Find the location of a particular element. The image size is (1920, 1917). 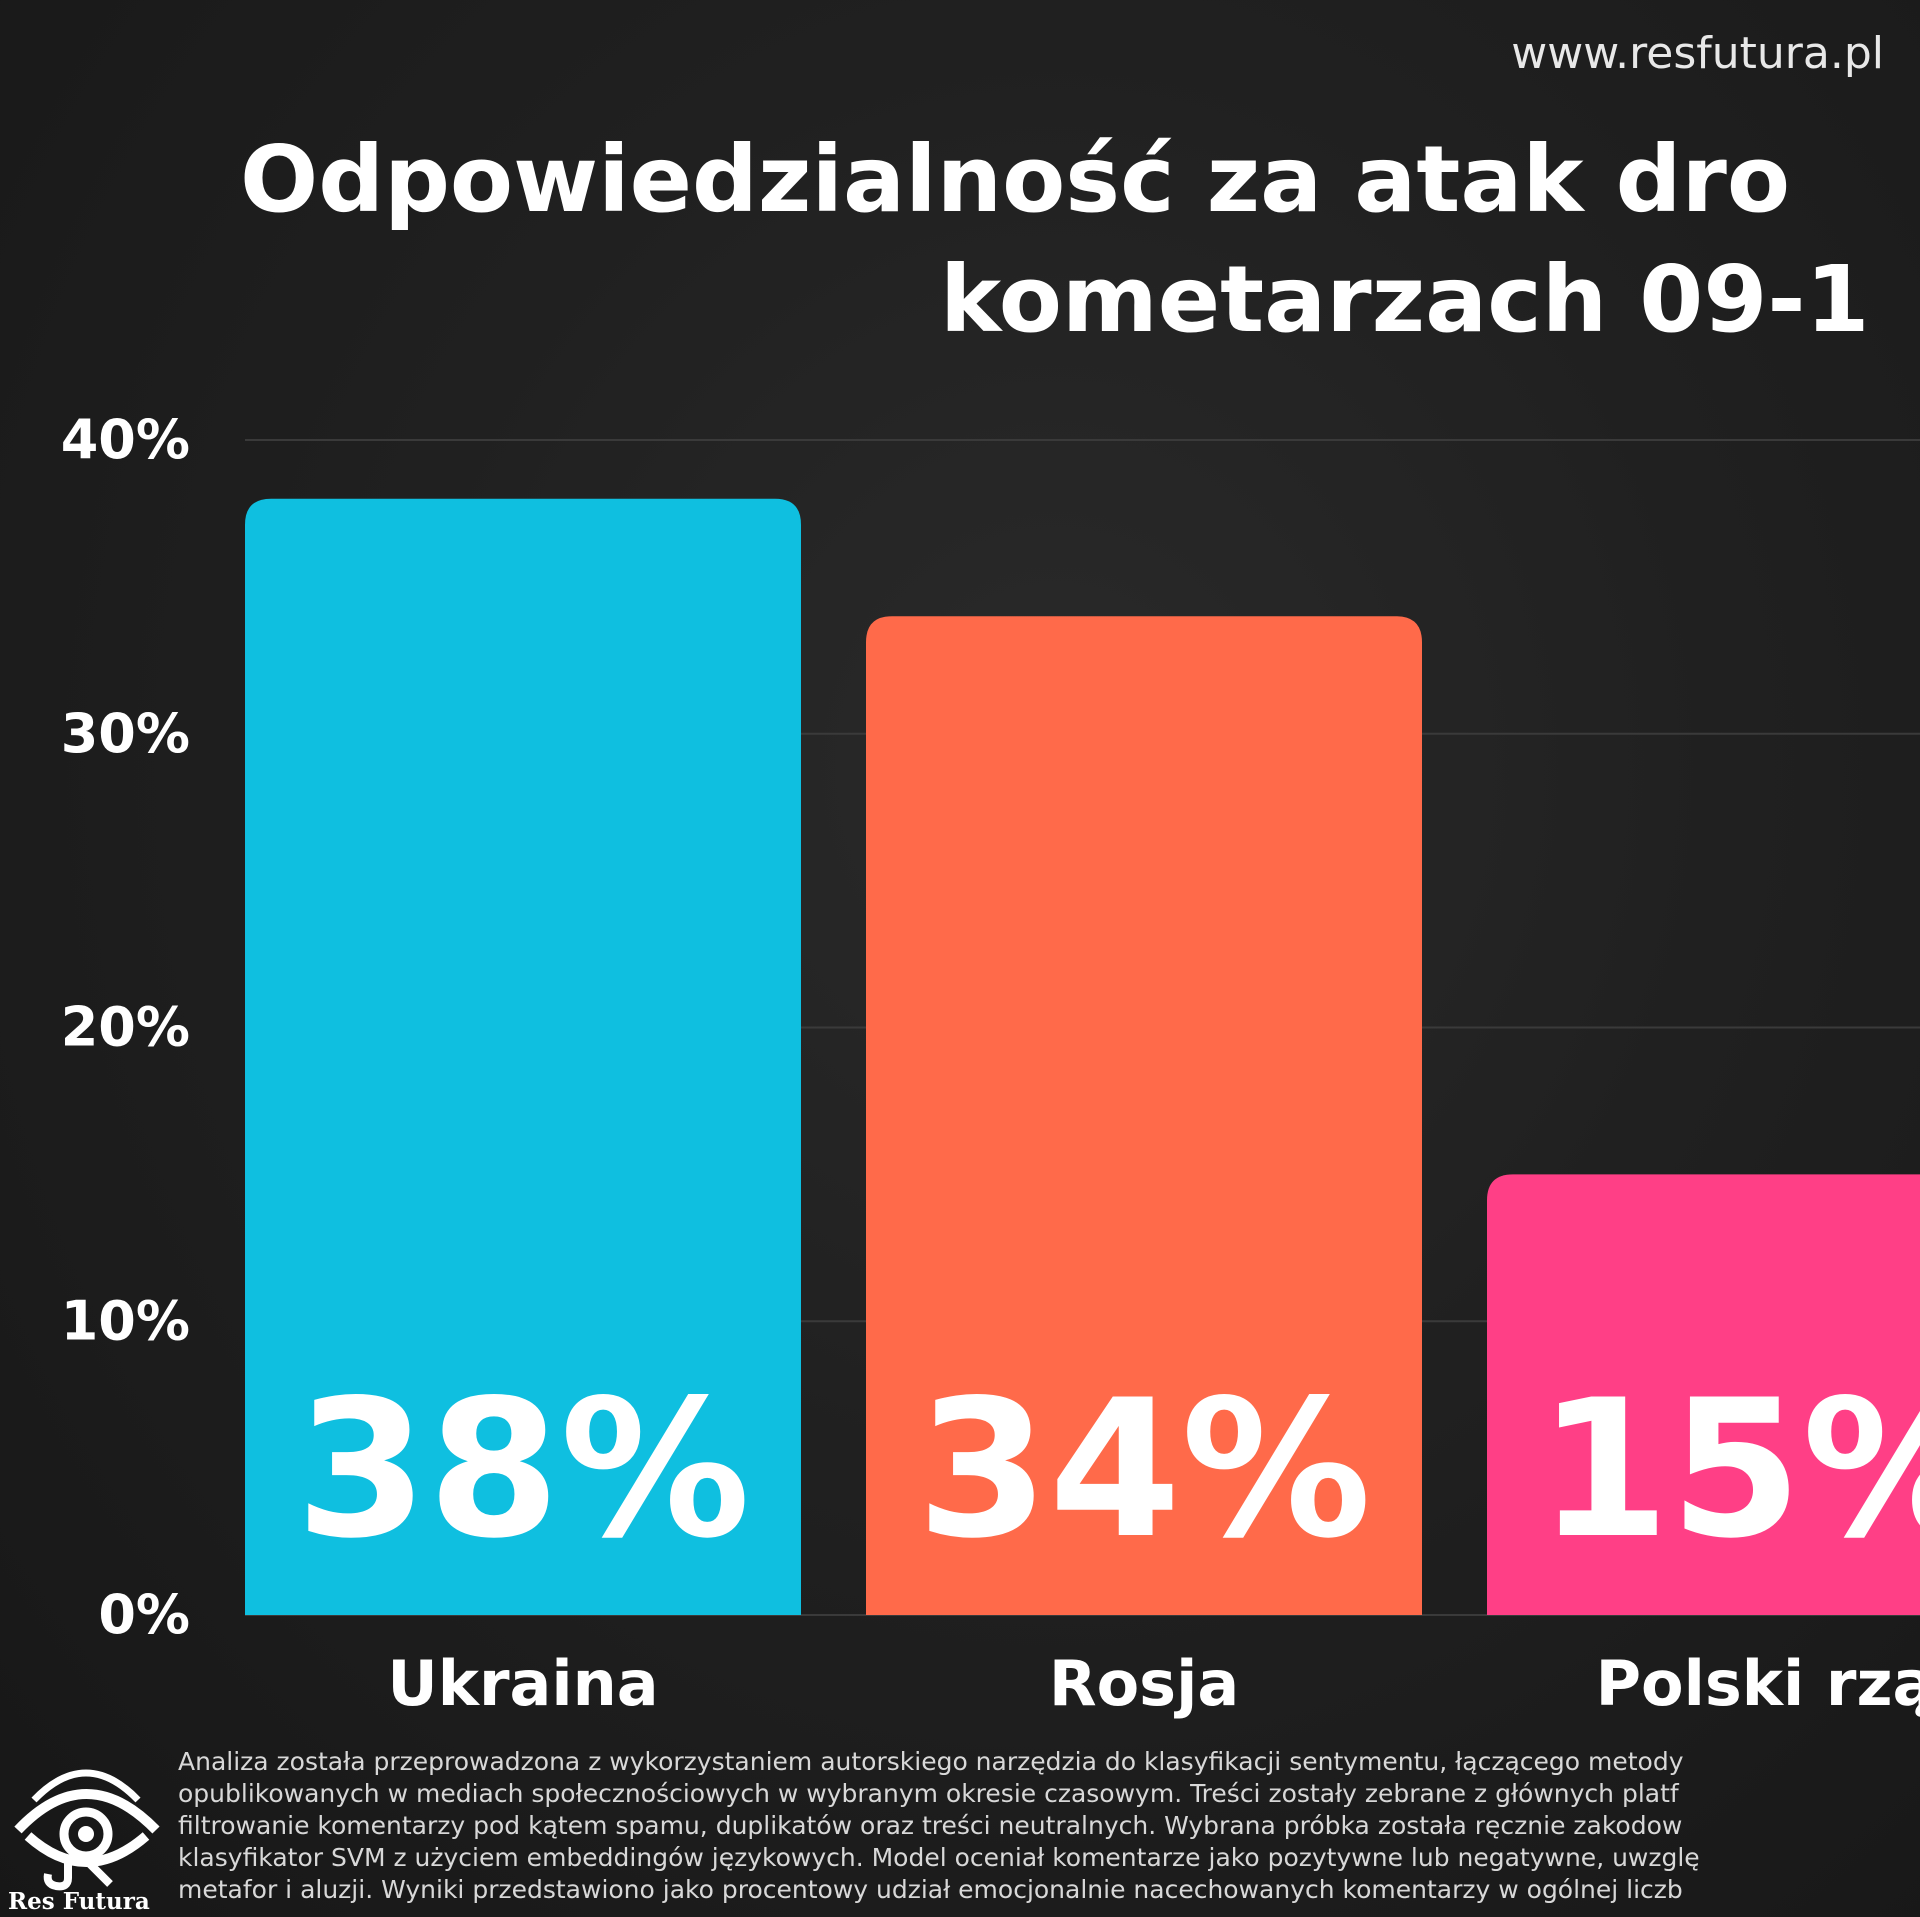

x-category-label: Ukraina is located at coordinates (522, 1683).